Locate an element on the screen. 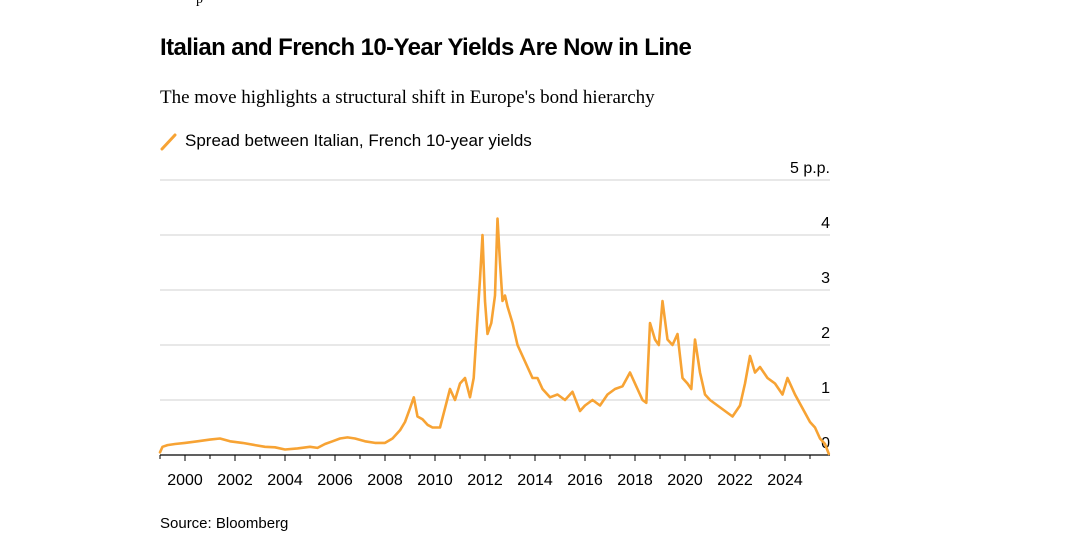  x-tick-label: 2006 is located at coordinates (335, 480).